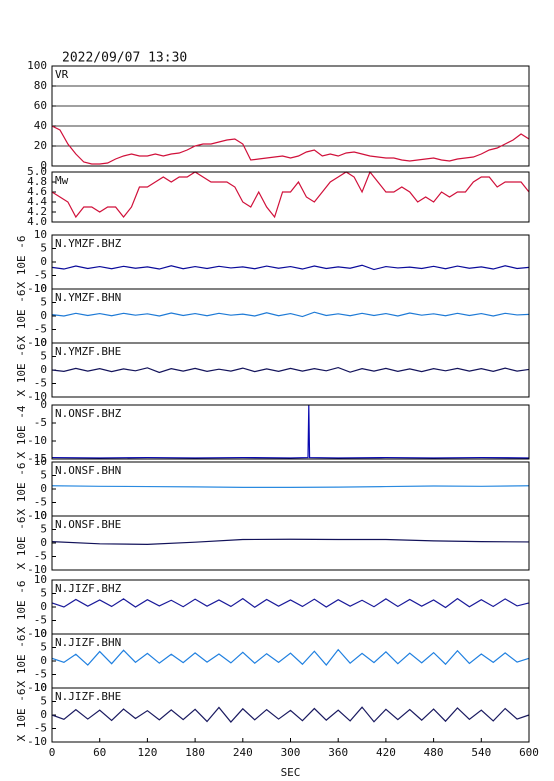 This screenshot has height=781, width=554. What do you see at coordinates (88, 351) in the screenshot?
I see `panel-label: N.YMZF.BHE` at bounding box center [88, 351].